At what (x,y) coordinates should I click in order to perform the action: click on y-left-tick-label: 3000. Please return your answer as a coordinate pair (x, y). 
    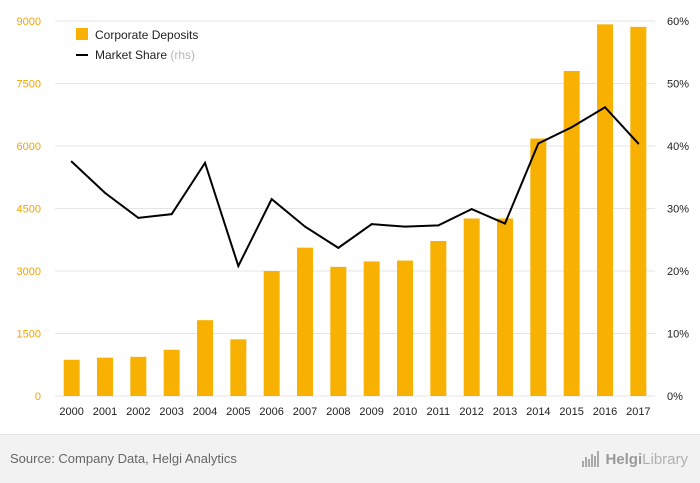
    Looking at the image, I should click on (29, 272).